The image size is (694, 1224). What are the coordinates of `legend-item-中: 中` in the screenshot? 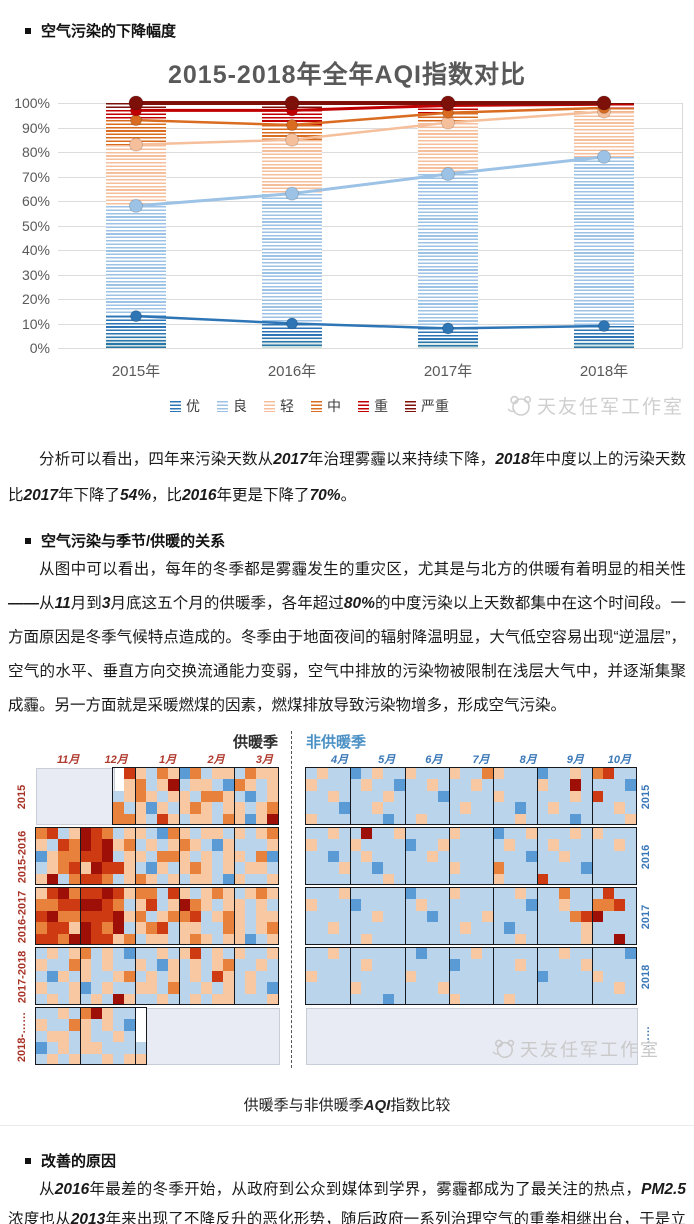 It's located at (326, 406).